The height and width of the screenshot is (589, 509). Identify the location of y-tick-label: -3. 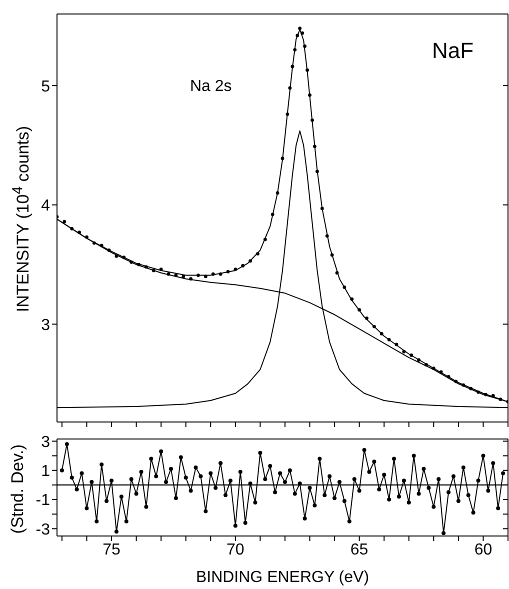
(43, 529).